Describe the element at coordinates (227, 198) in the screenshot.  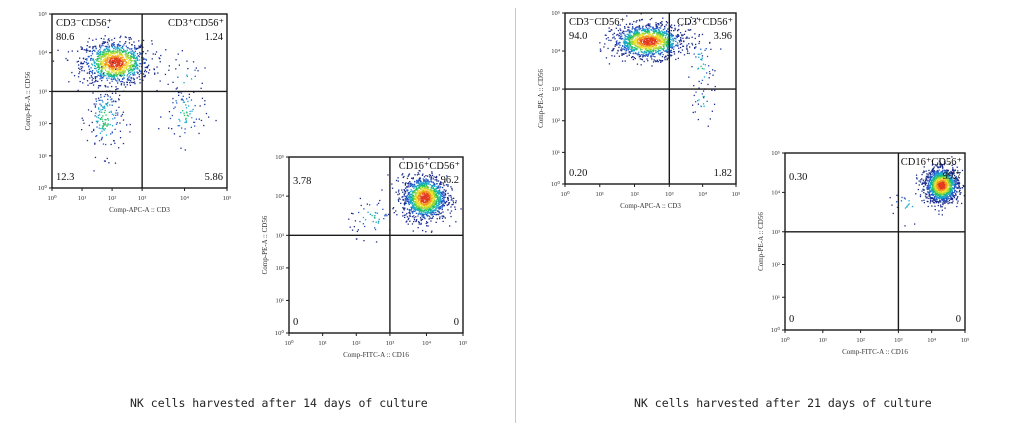
I see `x-tick-label: 10⁵` at that location.